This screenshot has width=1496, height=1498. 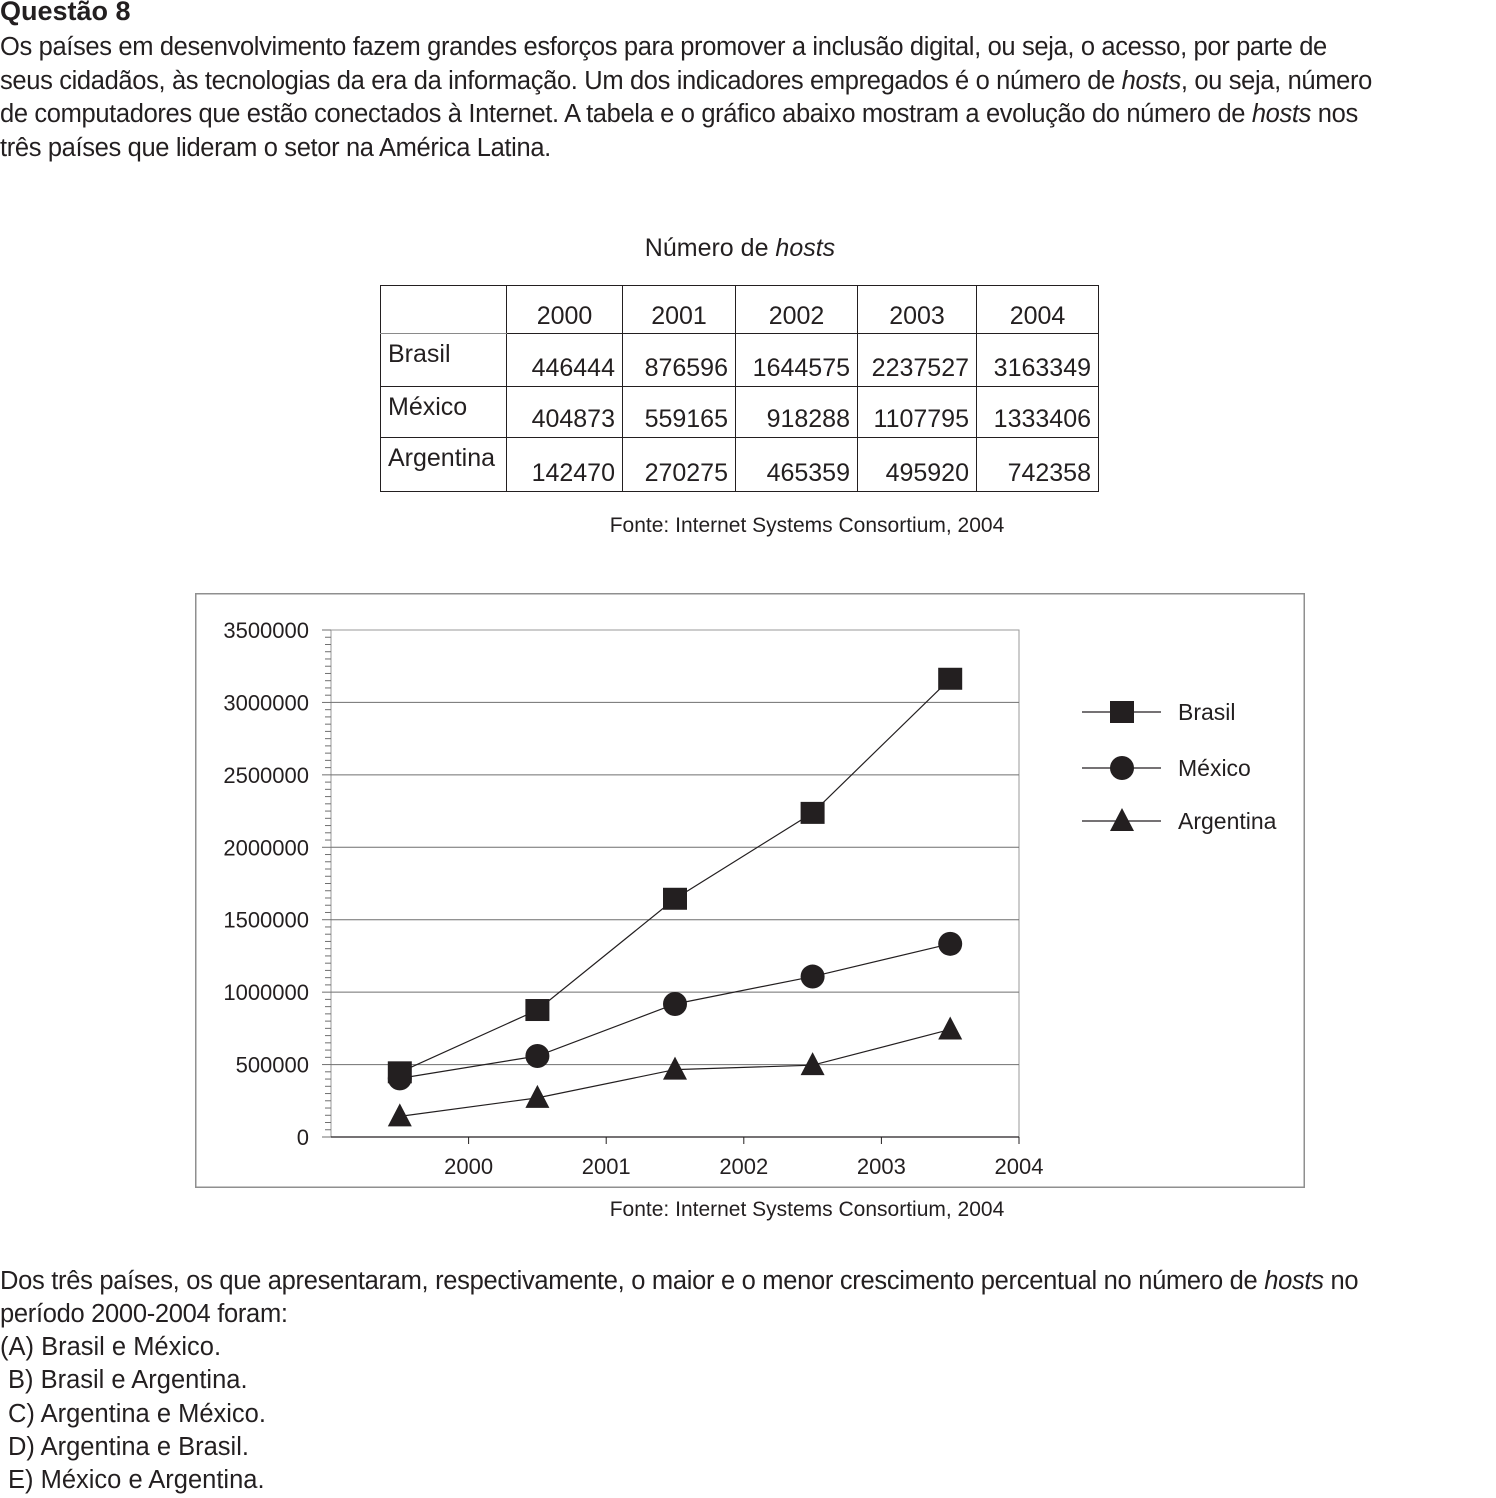 I want to click on chart-source: Fonte: Internet Systems Consortium, 2004, so click(x=807, y=1209).